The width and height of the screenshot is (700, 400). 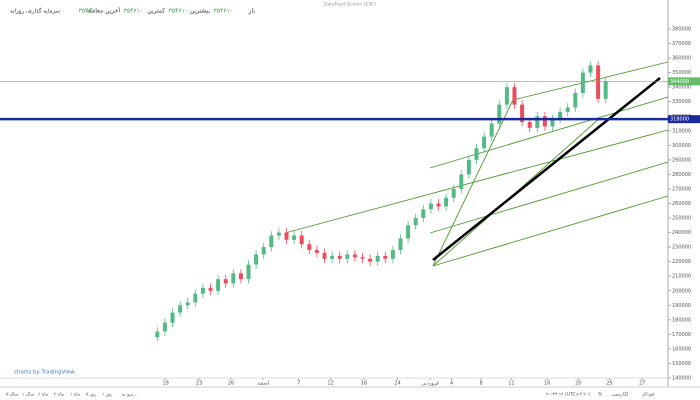 What do you see at coordinates (681, 248) in the screenshot?
I see `y-tick-label: 230000` at bounding box center [681, 248].